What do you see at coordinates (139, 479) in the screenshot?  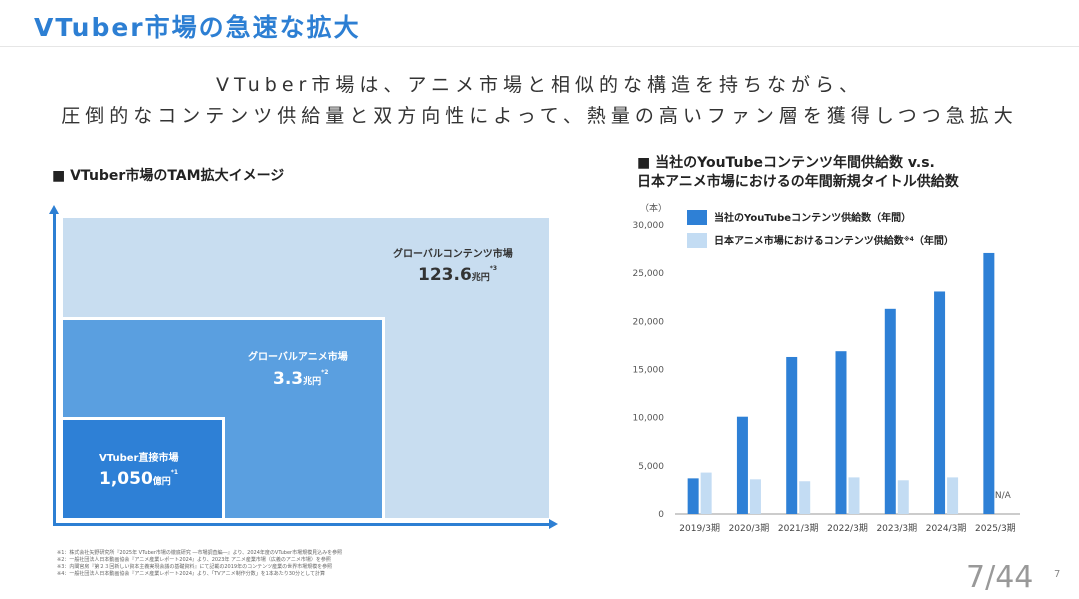 I see `vtuber-direct-market-value: 1,050億円*1` at bounding box center [139, 479].